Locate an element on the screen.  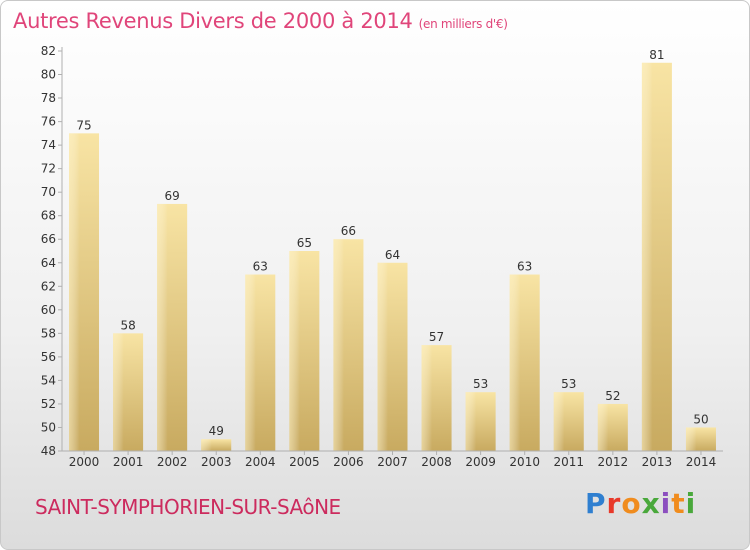
y-tick-label: 82 is located at coordinates (48, 51).